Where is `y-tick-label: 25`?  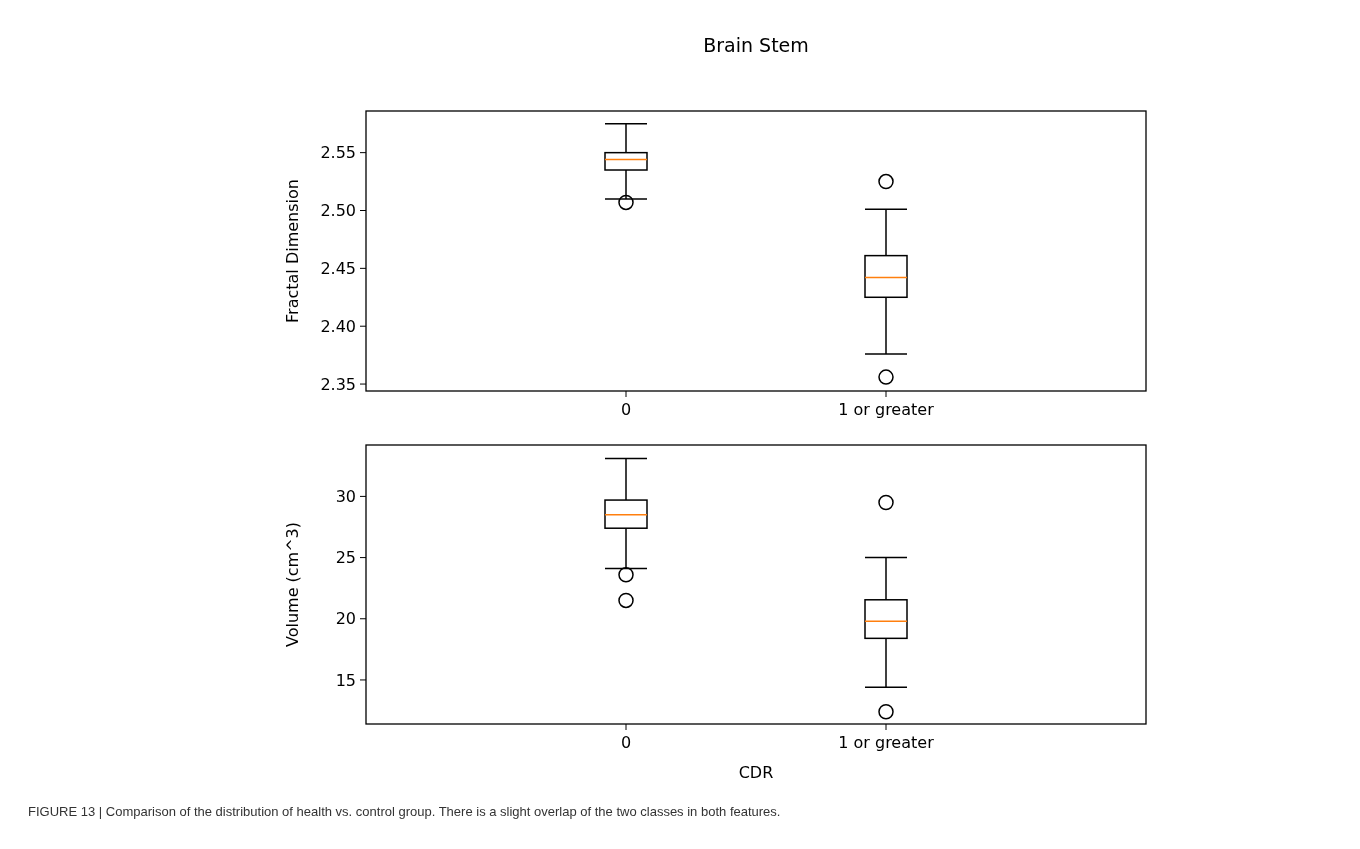
y-tick-label: 25 is located at coordinates (345, 558).